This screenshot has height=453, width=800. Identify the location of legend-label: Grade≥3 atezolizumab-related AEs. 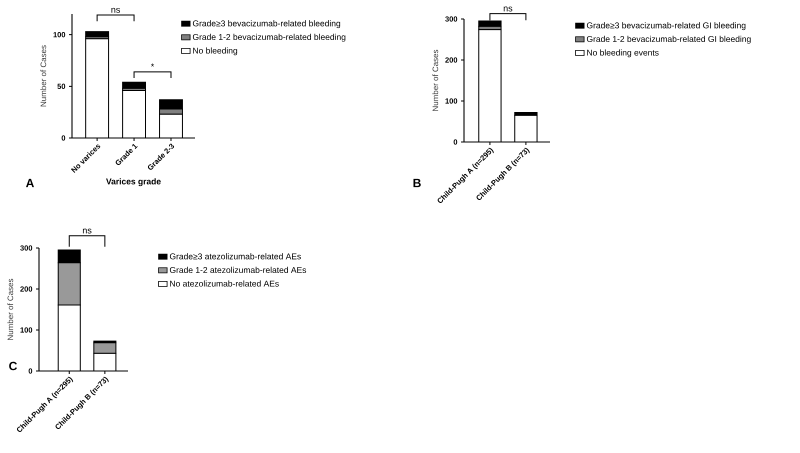
(235, 256).